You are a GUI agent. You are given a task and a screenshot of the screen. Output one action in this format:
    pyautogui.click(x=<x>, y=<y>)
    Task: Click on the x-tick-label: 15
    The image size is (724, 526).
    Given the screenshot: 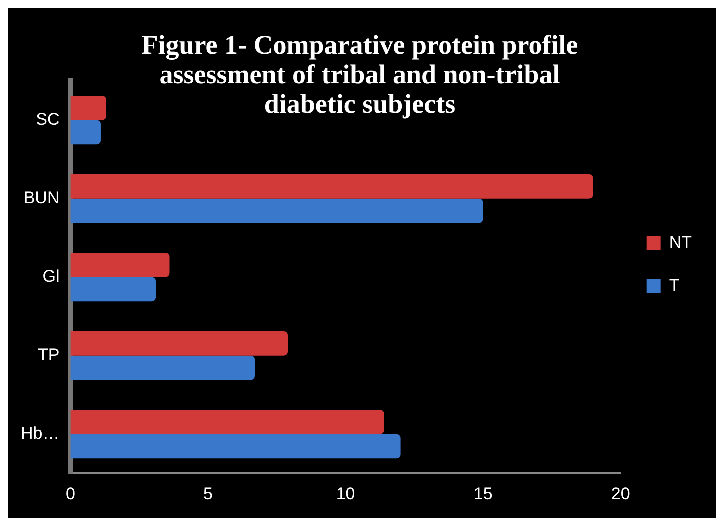 What is the action you would take?
    pyautogui.click(x=483, y=494)
    